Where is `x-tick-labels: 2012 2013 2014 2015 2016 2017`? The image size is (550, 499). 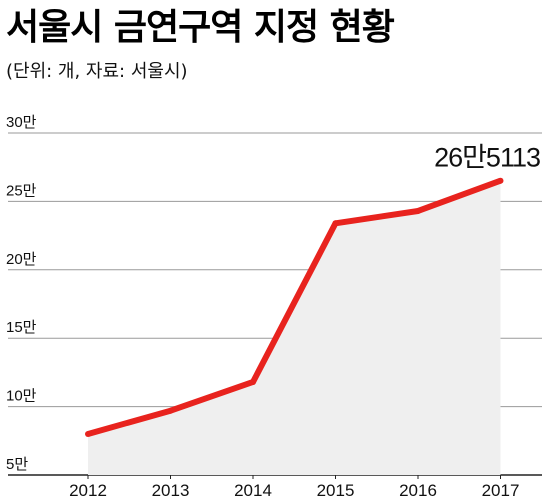
x-tick-labels: 2012 2013 2014 2015 2016 2017 is located at coordinates (294, 487).